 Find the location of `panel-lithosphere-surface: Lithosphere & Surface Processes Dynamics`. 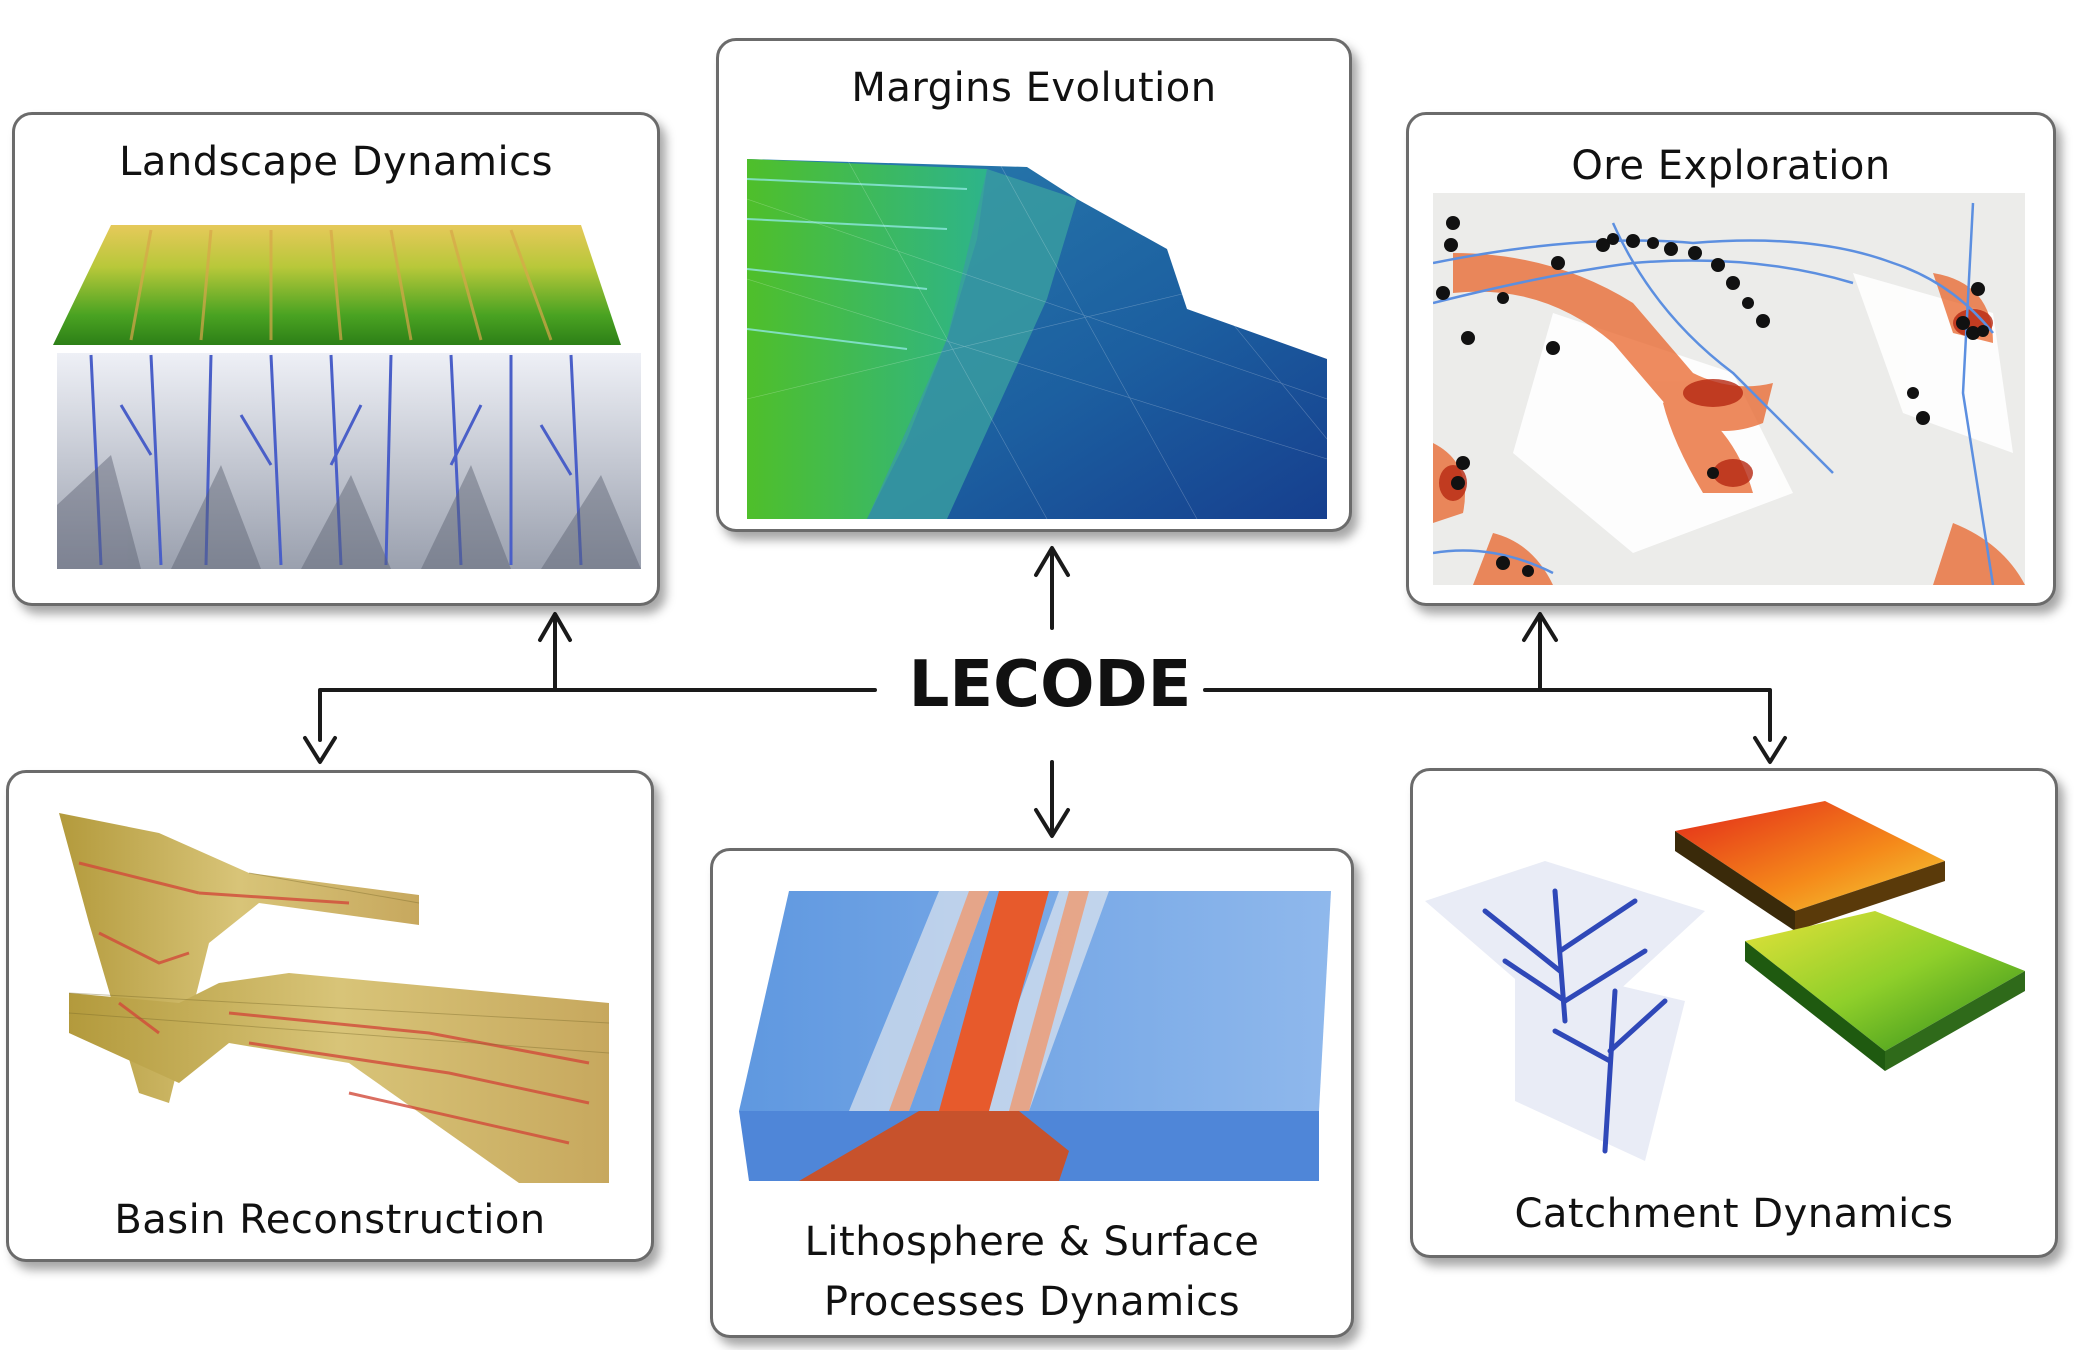

panel-lithosphere-surface: Lithosphere & Surface Processes Dynamics is located at coordinates (1032, 1093).